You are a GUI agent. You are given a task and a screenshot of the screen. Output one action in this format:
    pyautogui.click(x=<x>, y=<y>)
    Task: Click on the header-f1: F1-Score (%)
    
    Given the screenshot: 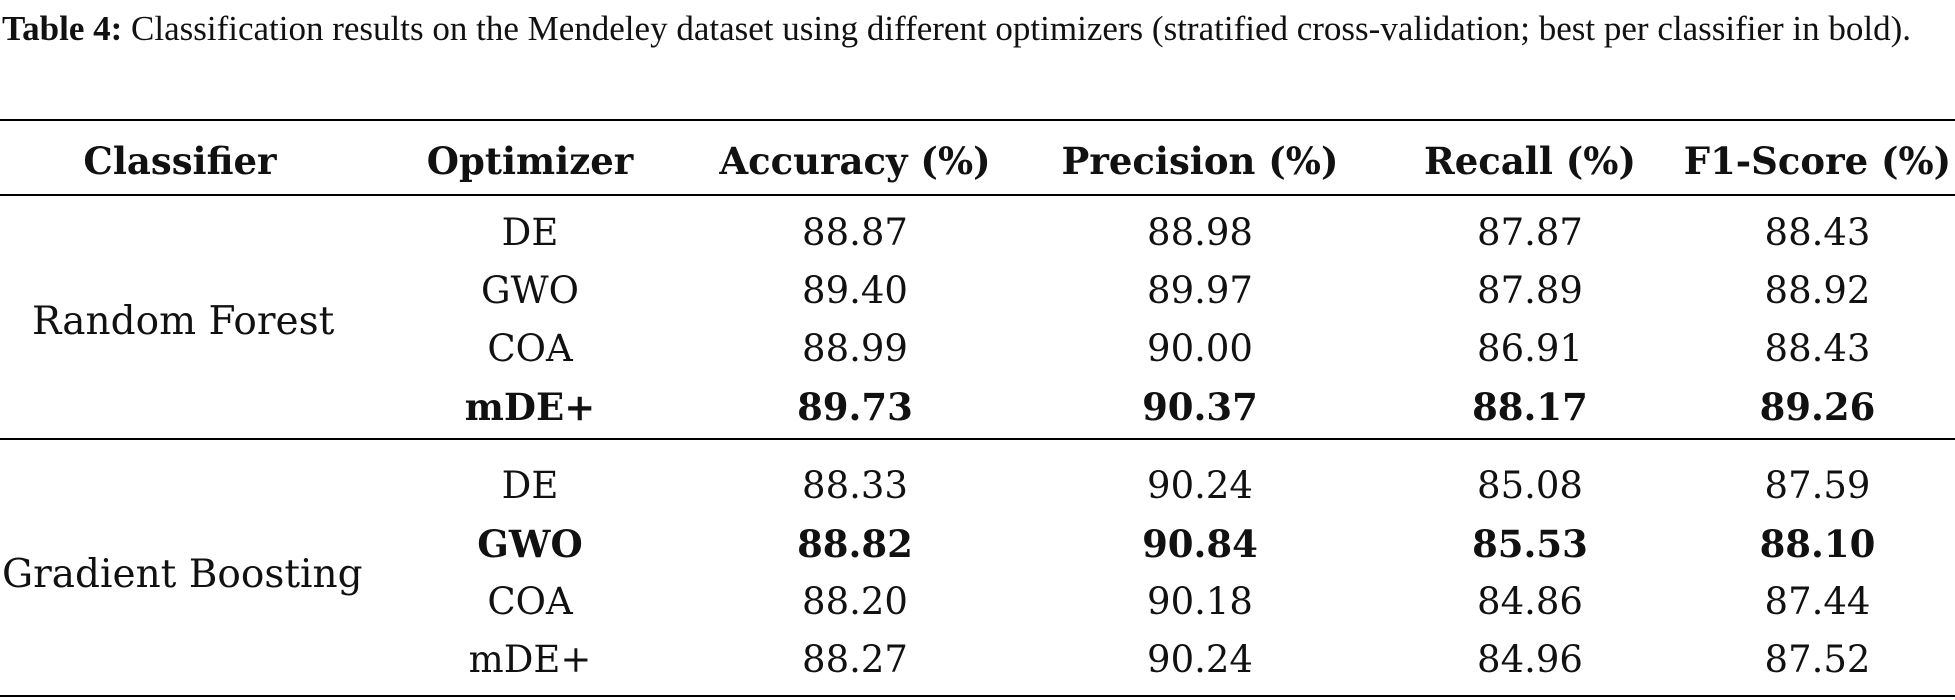 What is the action you would take?
    pyautogui.click(x=1817, y=161)
    